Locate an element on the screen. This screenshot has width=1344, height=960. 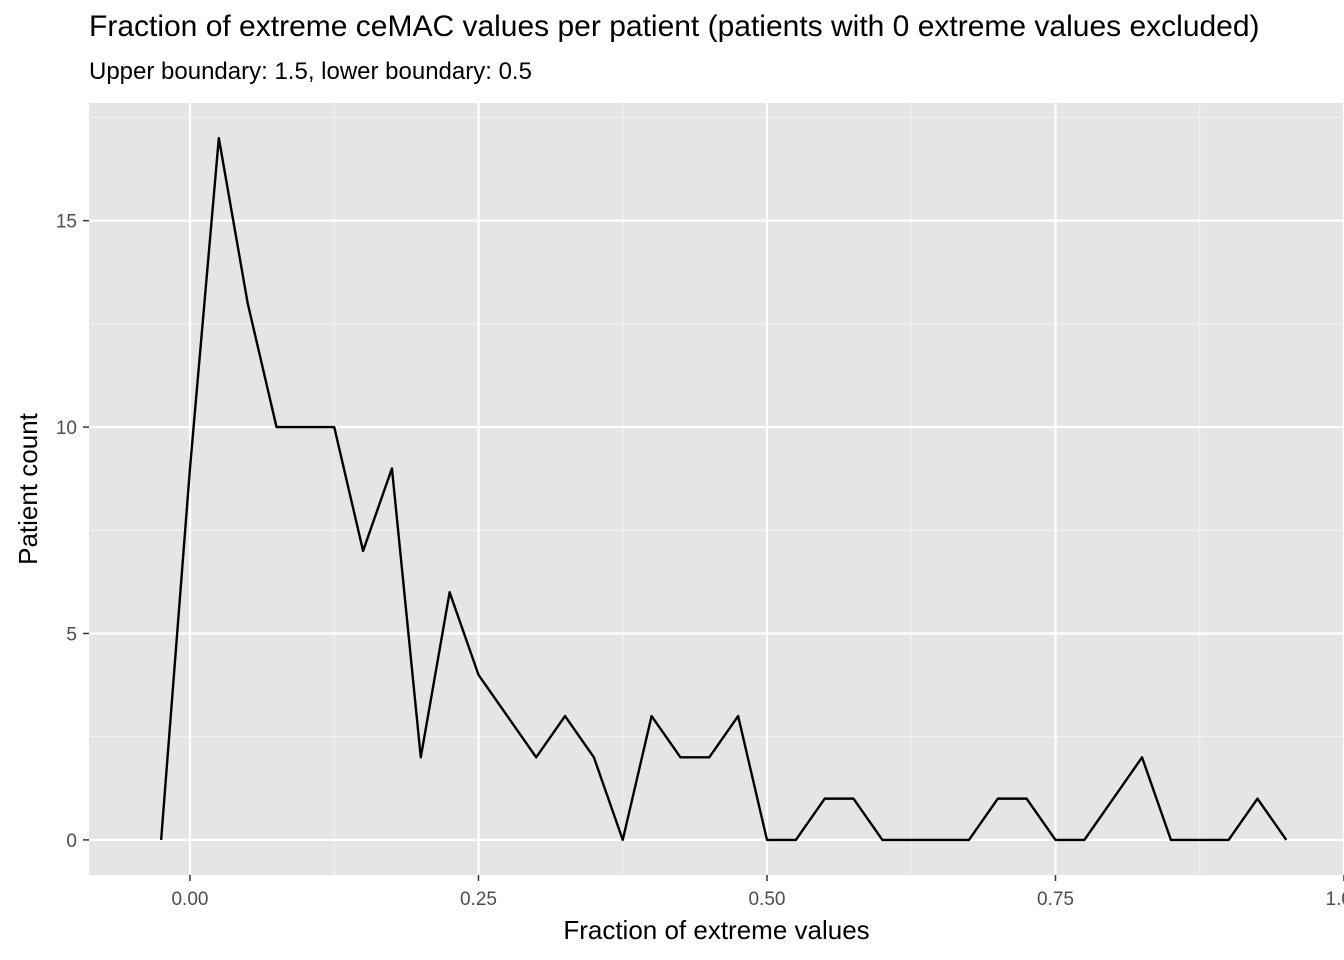
y-axis: 0 5 10 15 is located at coordinates (72, 532).